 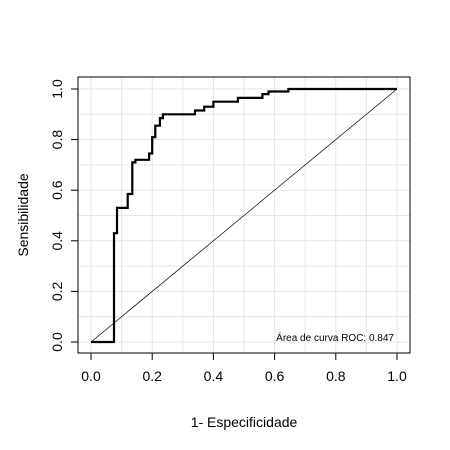 I want to click on x-tick-label: 0.8, so click(x=336, y=376).